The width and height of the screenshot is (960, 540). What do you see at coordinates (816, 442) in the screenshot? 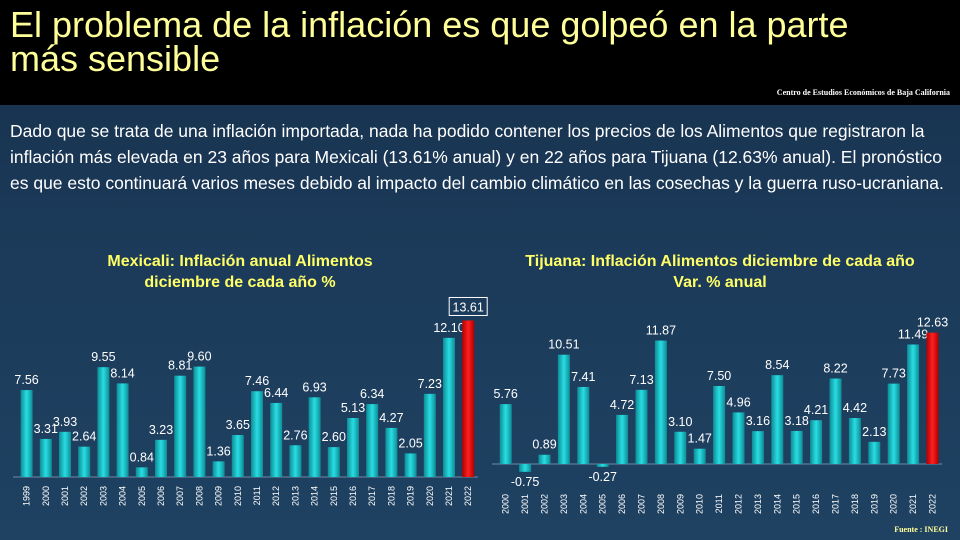
I see `tijuana-bar-2016` at bounding box center [816, 442].